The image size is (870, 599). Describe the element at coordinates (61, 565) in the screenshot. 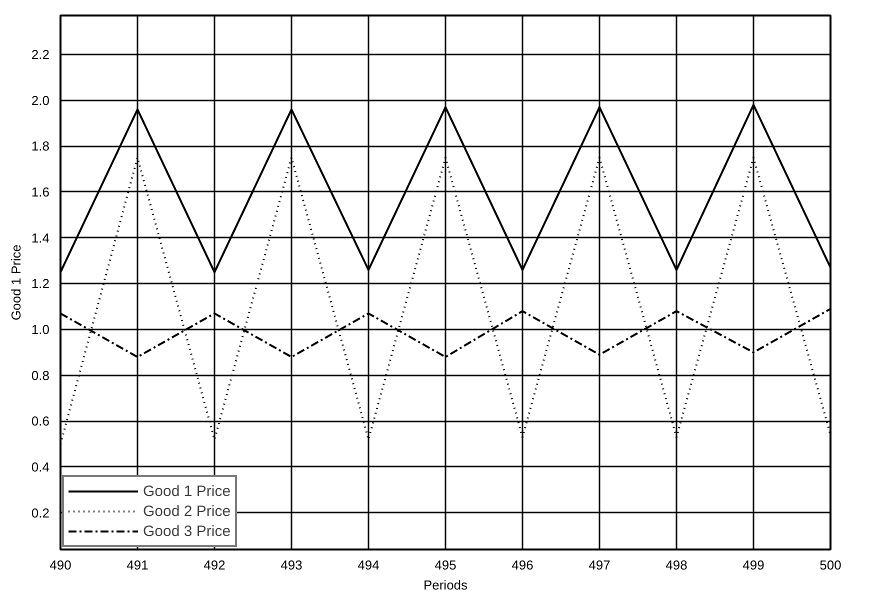

I see `x-tick-label: 490` at that location.